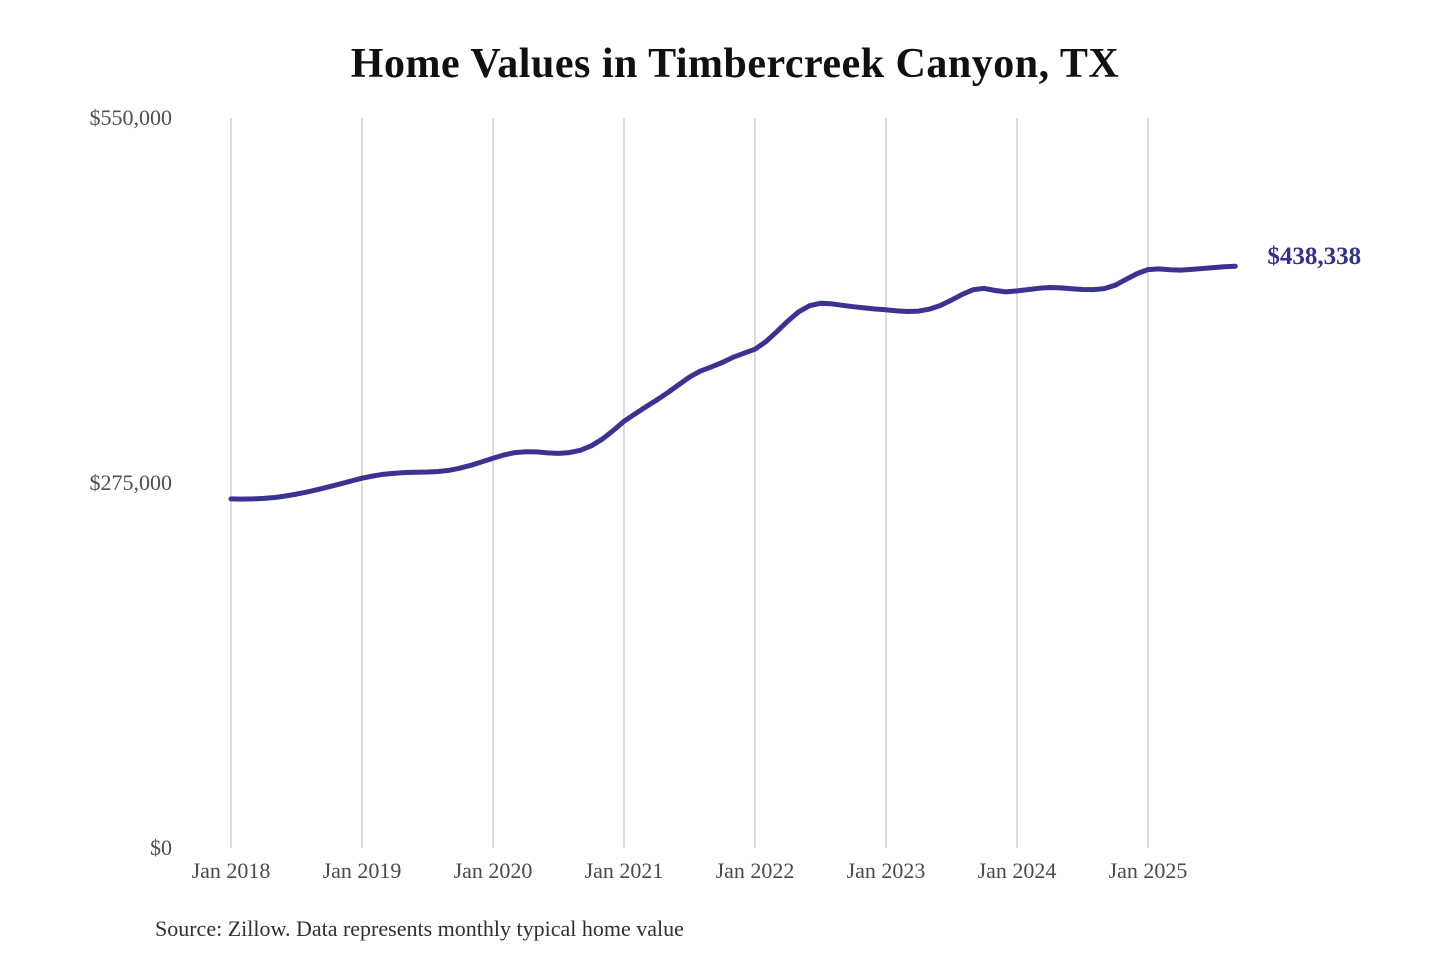 This screenshot has height=960, width=1440. Describe the element at coordinates (1017, 870) in the screenshot. I see `x-tick-label: Jan 2024` at that location.